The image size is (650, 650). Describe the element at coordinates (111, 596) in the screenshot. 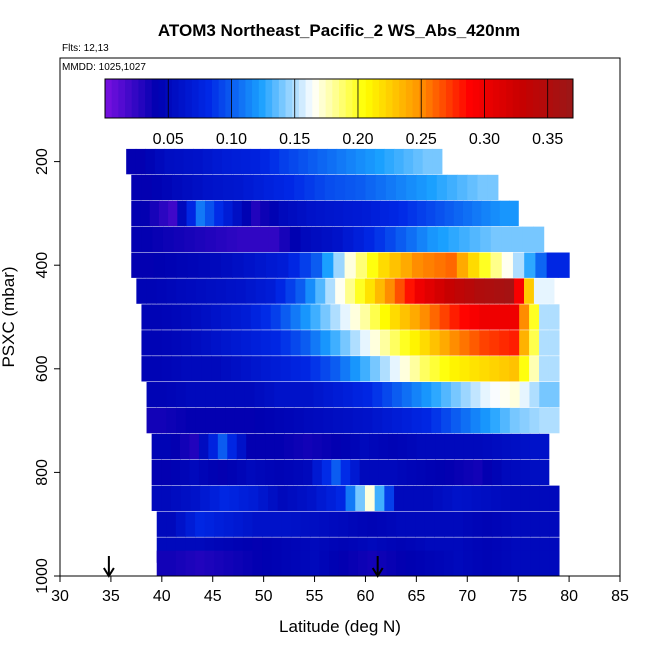

I see `x-tick-label: 35` at that location.